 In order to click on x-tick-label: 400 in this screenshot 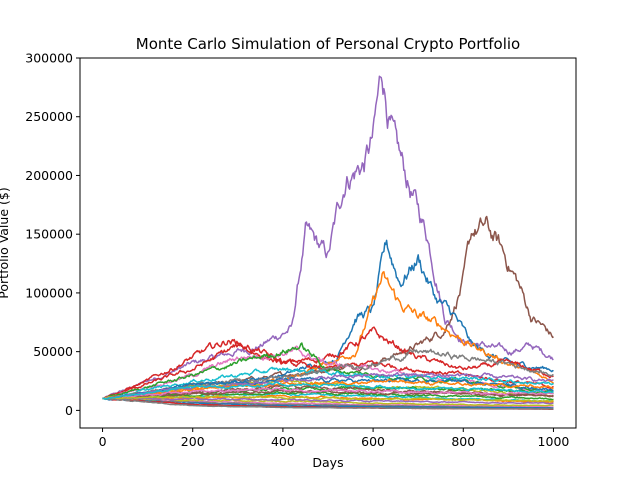, I will do `click(283, 441)`.